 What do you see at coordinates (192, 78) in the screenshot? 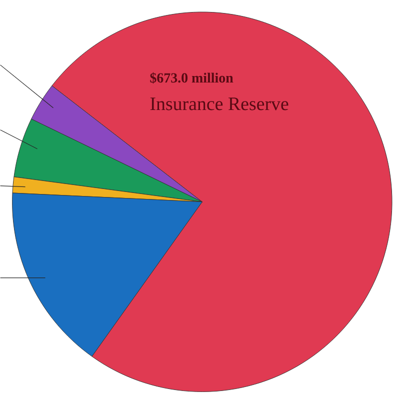
I see `data-label: $673.0 million` at bounding box center [192, 78].